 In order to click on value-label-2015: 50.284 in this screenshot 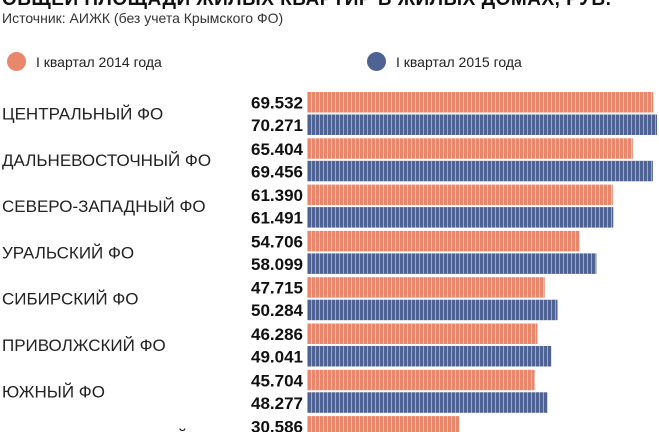, I will do `click(277, 310)`.